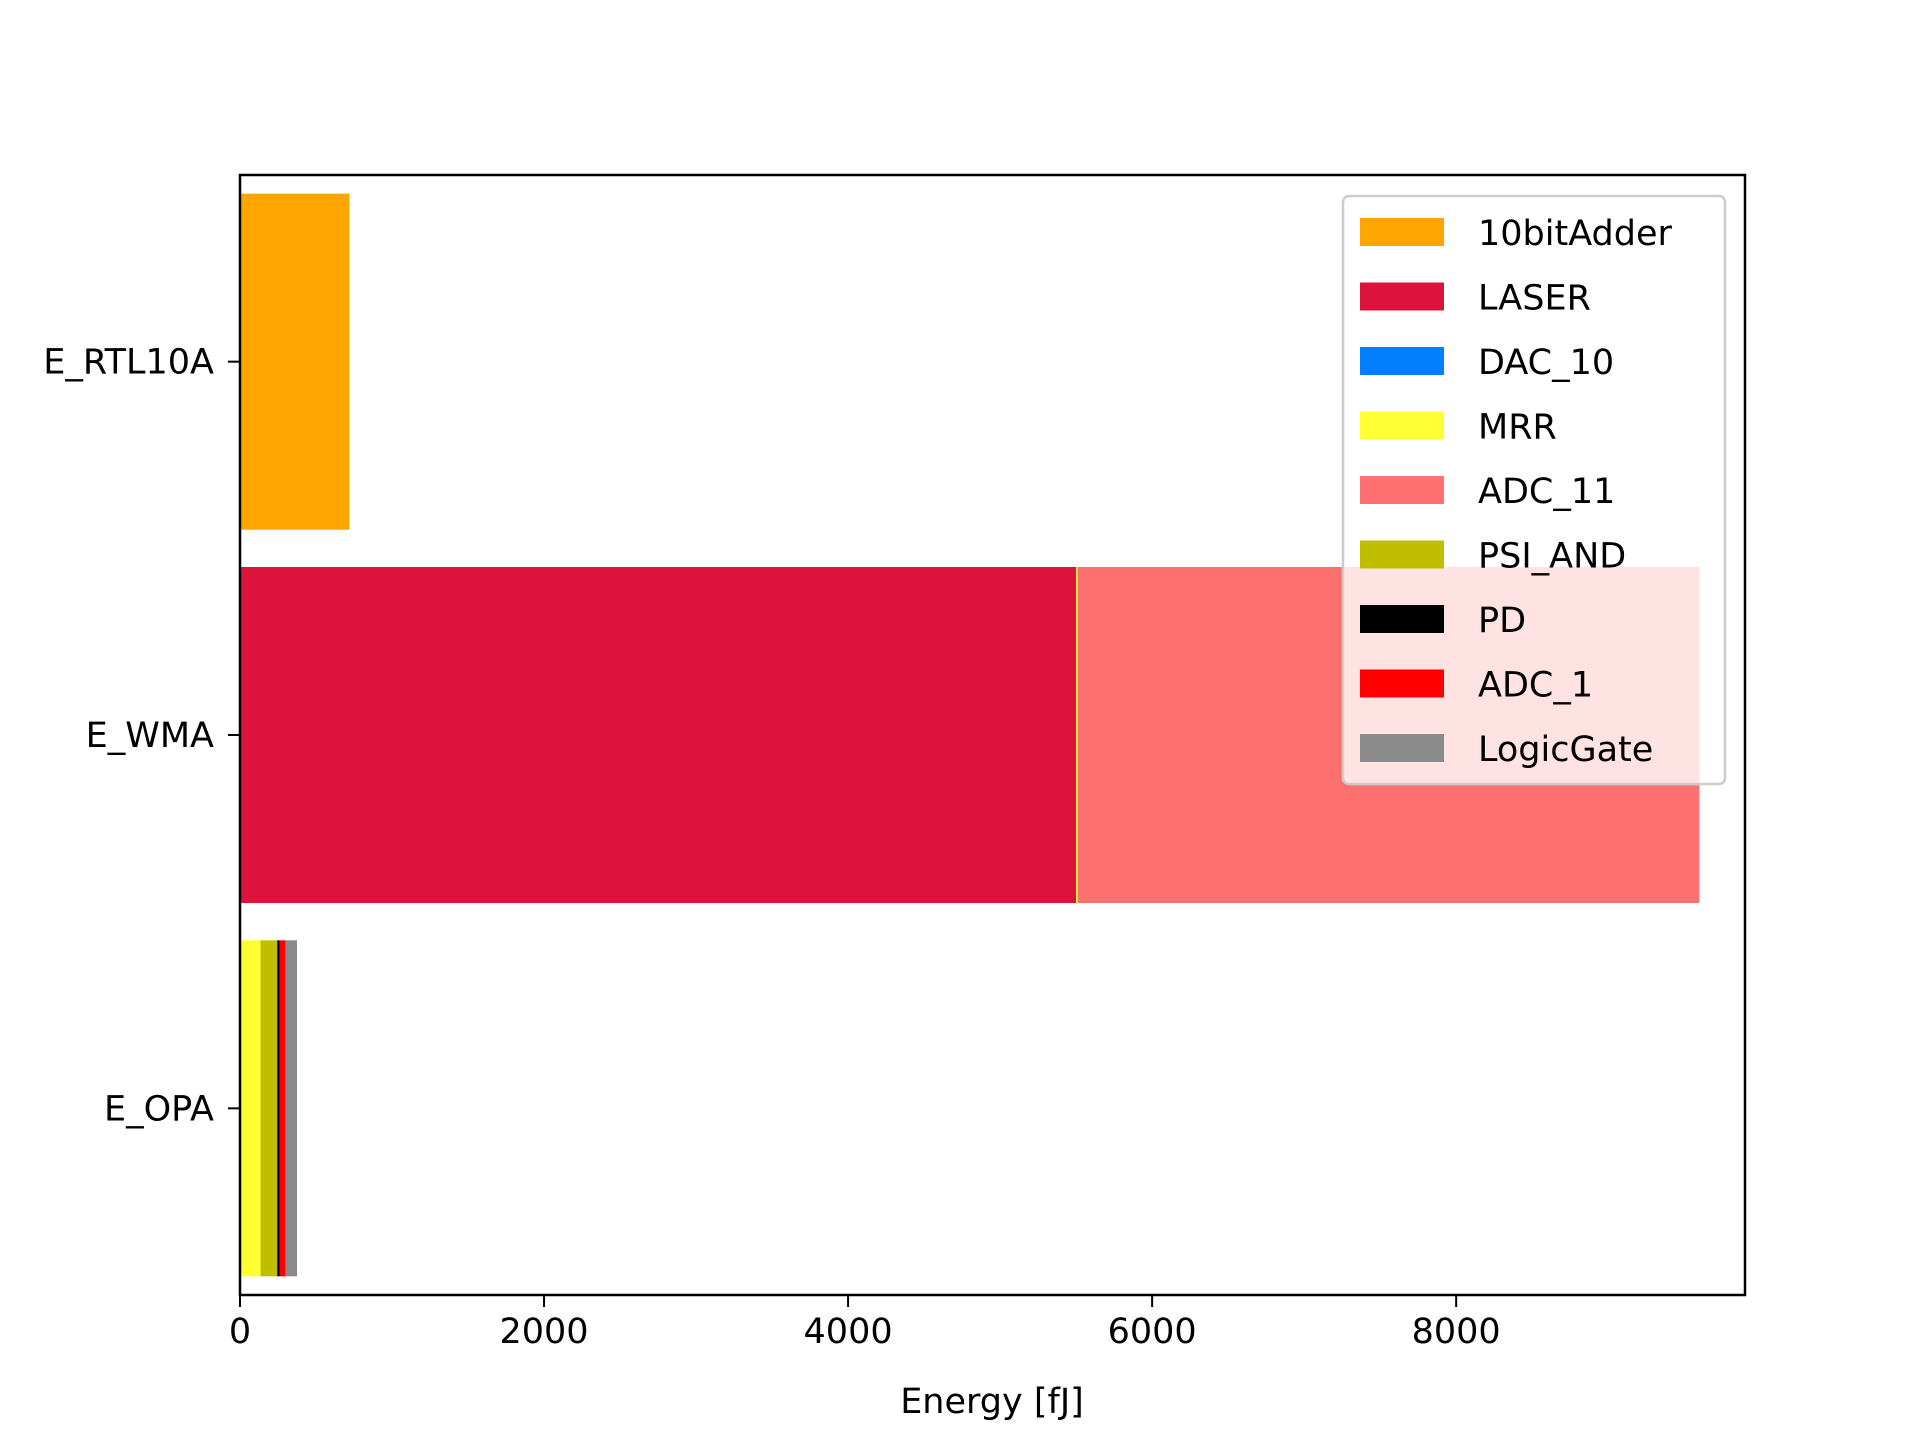 The width and height of the screenshot is (1920, 1445). What do you see at coordinates (1152, 1332) in the screenshot?
I see `x-tick-label: 6000` at bounding box center [1152, 1332].